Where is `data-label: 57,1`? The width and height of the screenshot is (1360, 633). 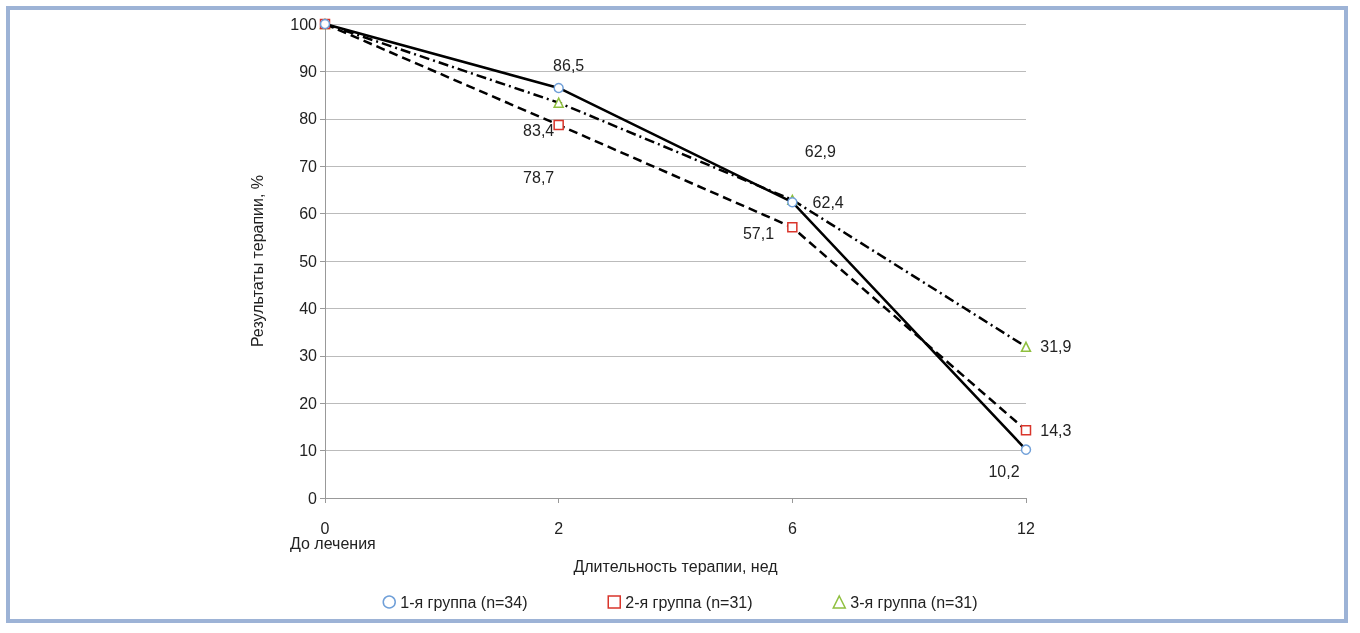 data-label: 57,1 is located at coordinates (758, 233).